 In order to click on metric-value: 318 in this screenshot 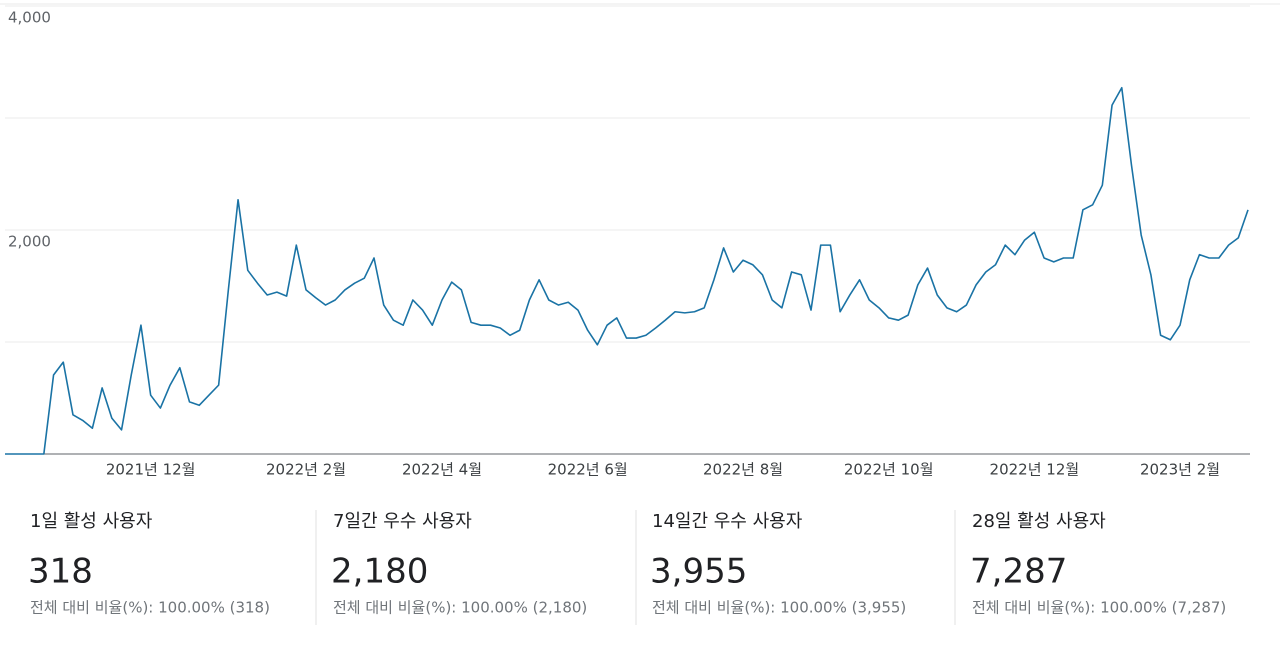, I will do `click(60, 572)`.